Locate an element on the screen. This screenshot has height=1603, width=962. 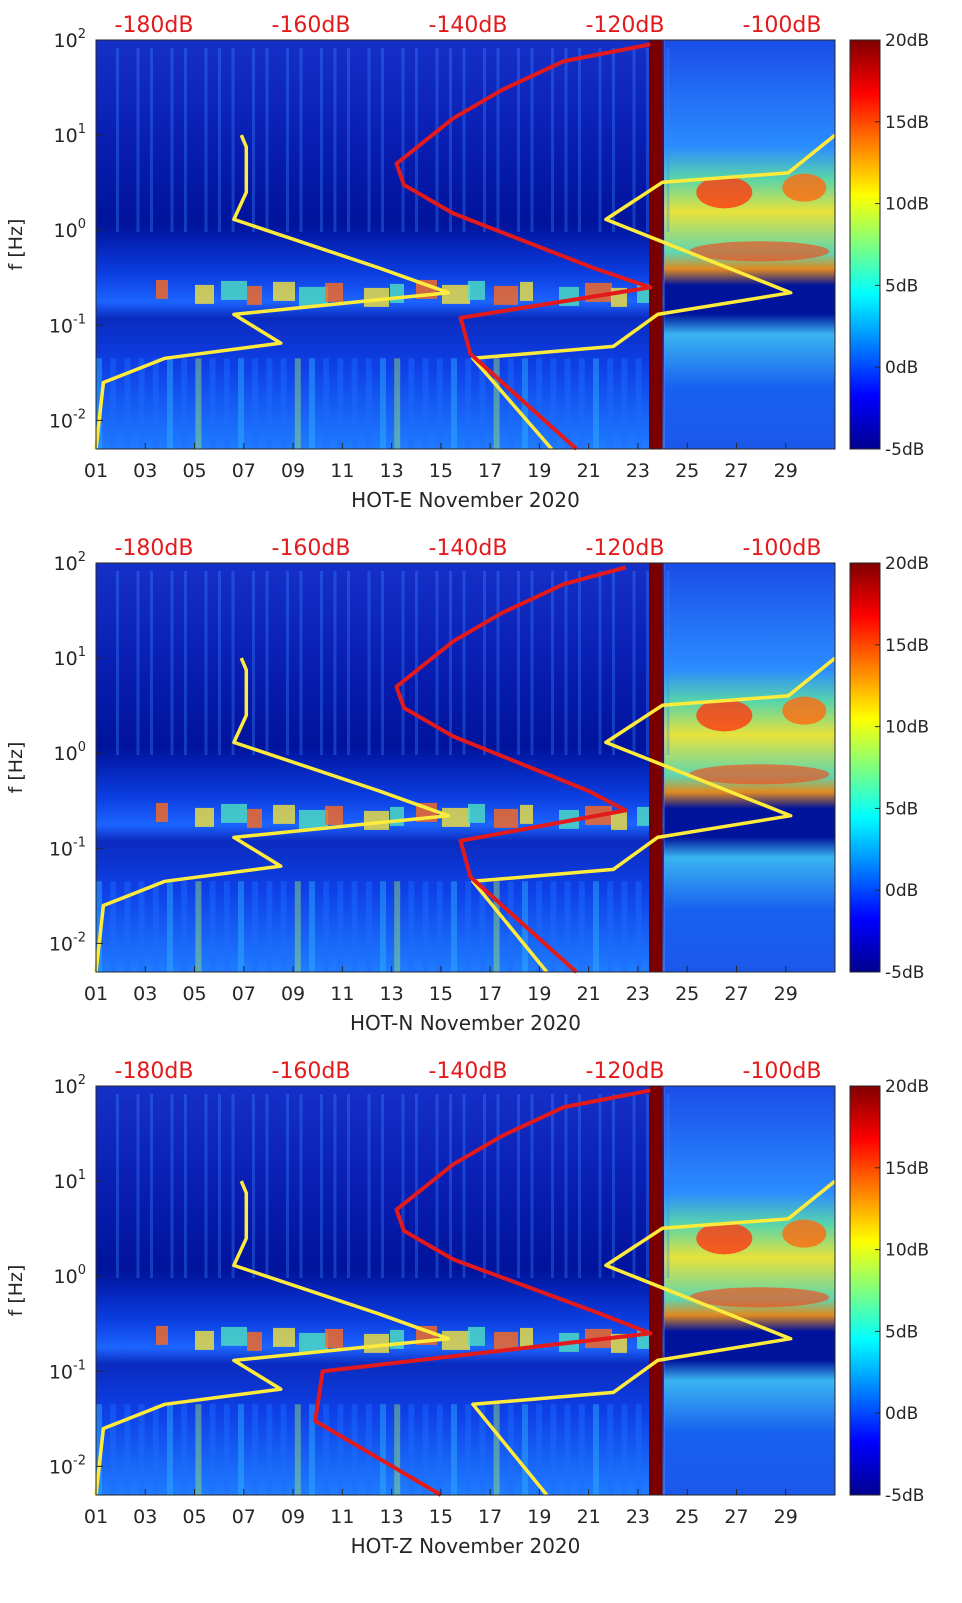
top-axis-label: -180dB is located at coordinates (154, 1071).